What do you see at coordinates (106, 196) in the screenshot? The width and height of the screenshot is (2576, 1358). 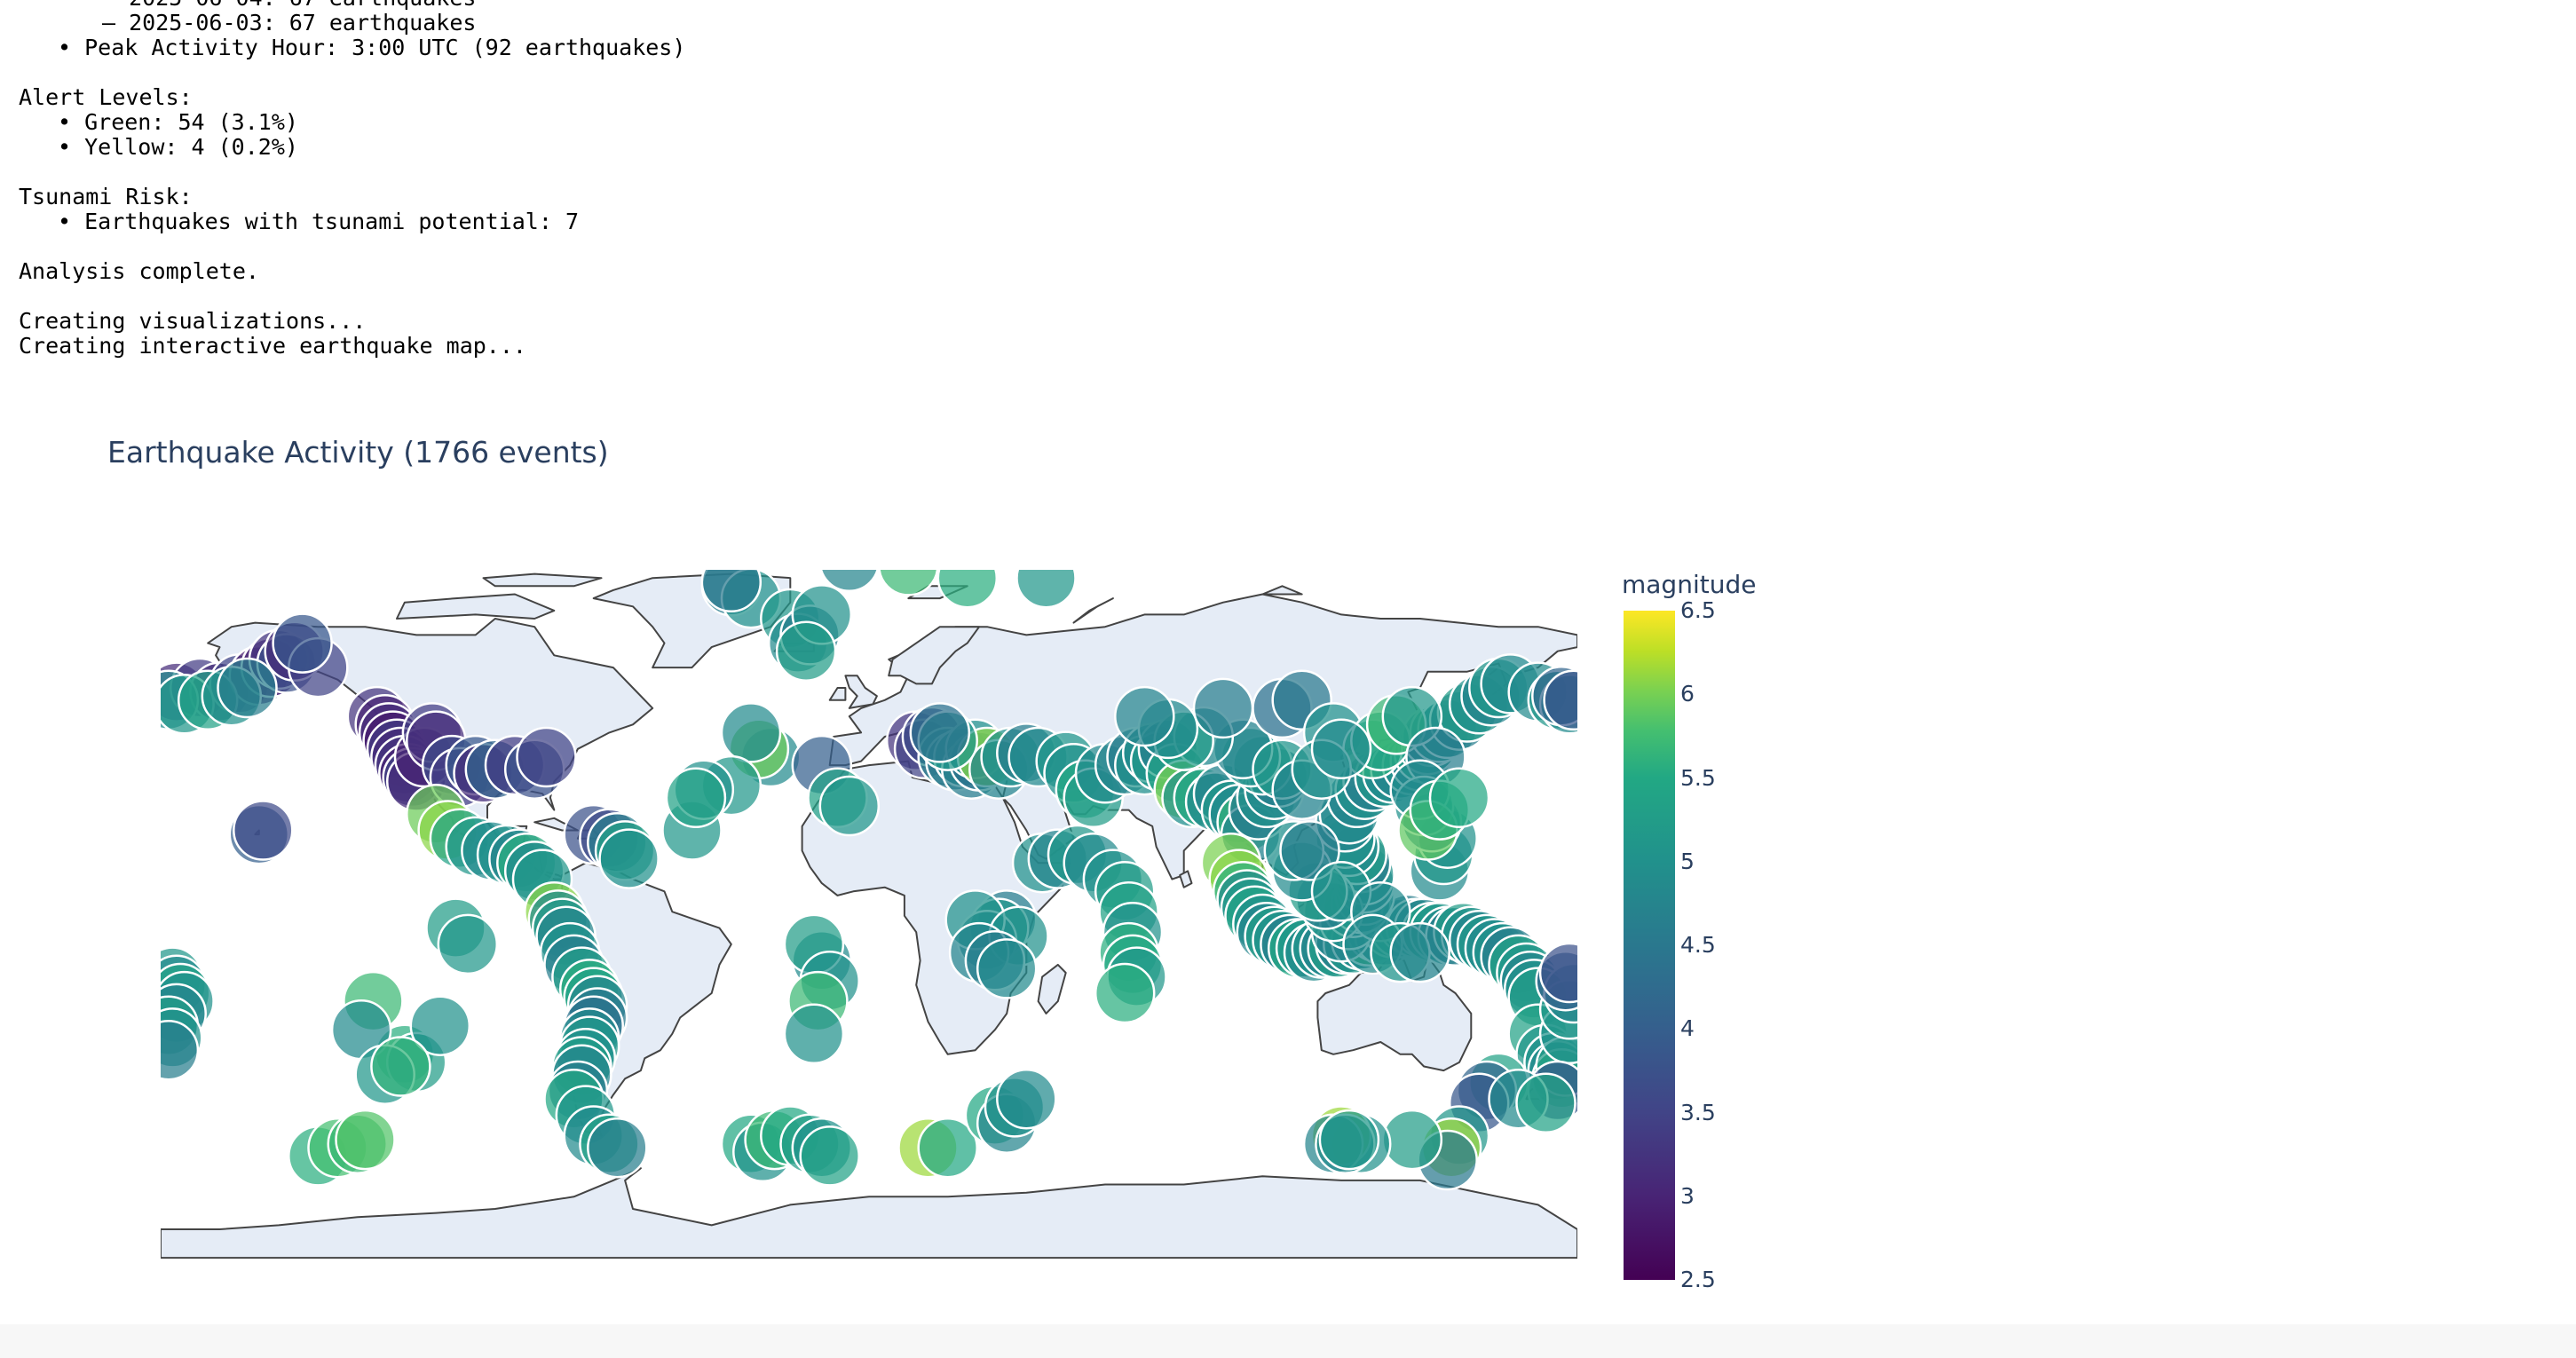 I see `console-line: Tsunami Risk:` at bounding box center [106, 196].